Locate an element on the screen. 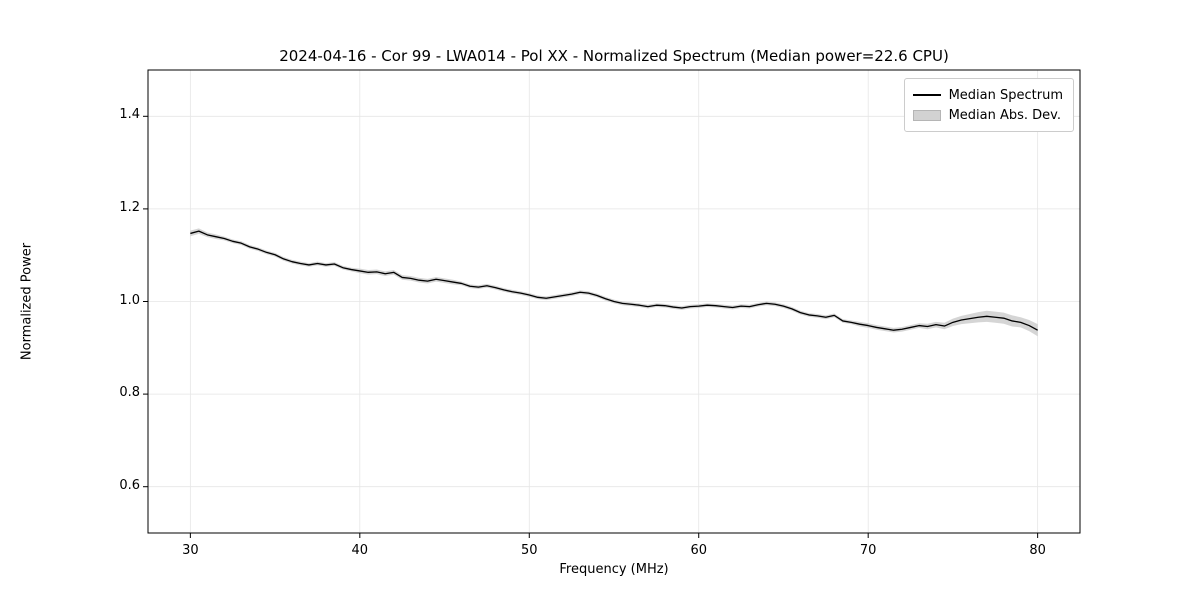 Image resolution: width=1200 pixels, height=600 pixels. legend-label: Median Abs. Dev. is located at coordinates (1005, 115).